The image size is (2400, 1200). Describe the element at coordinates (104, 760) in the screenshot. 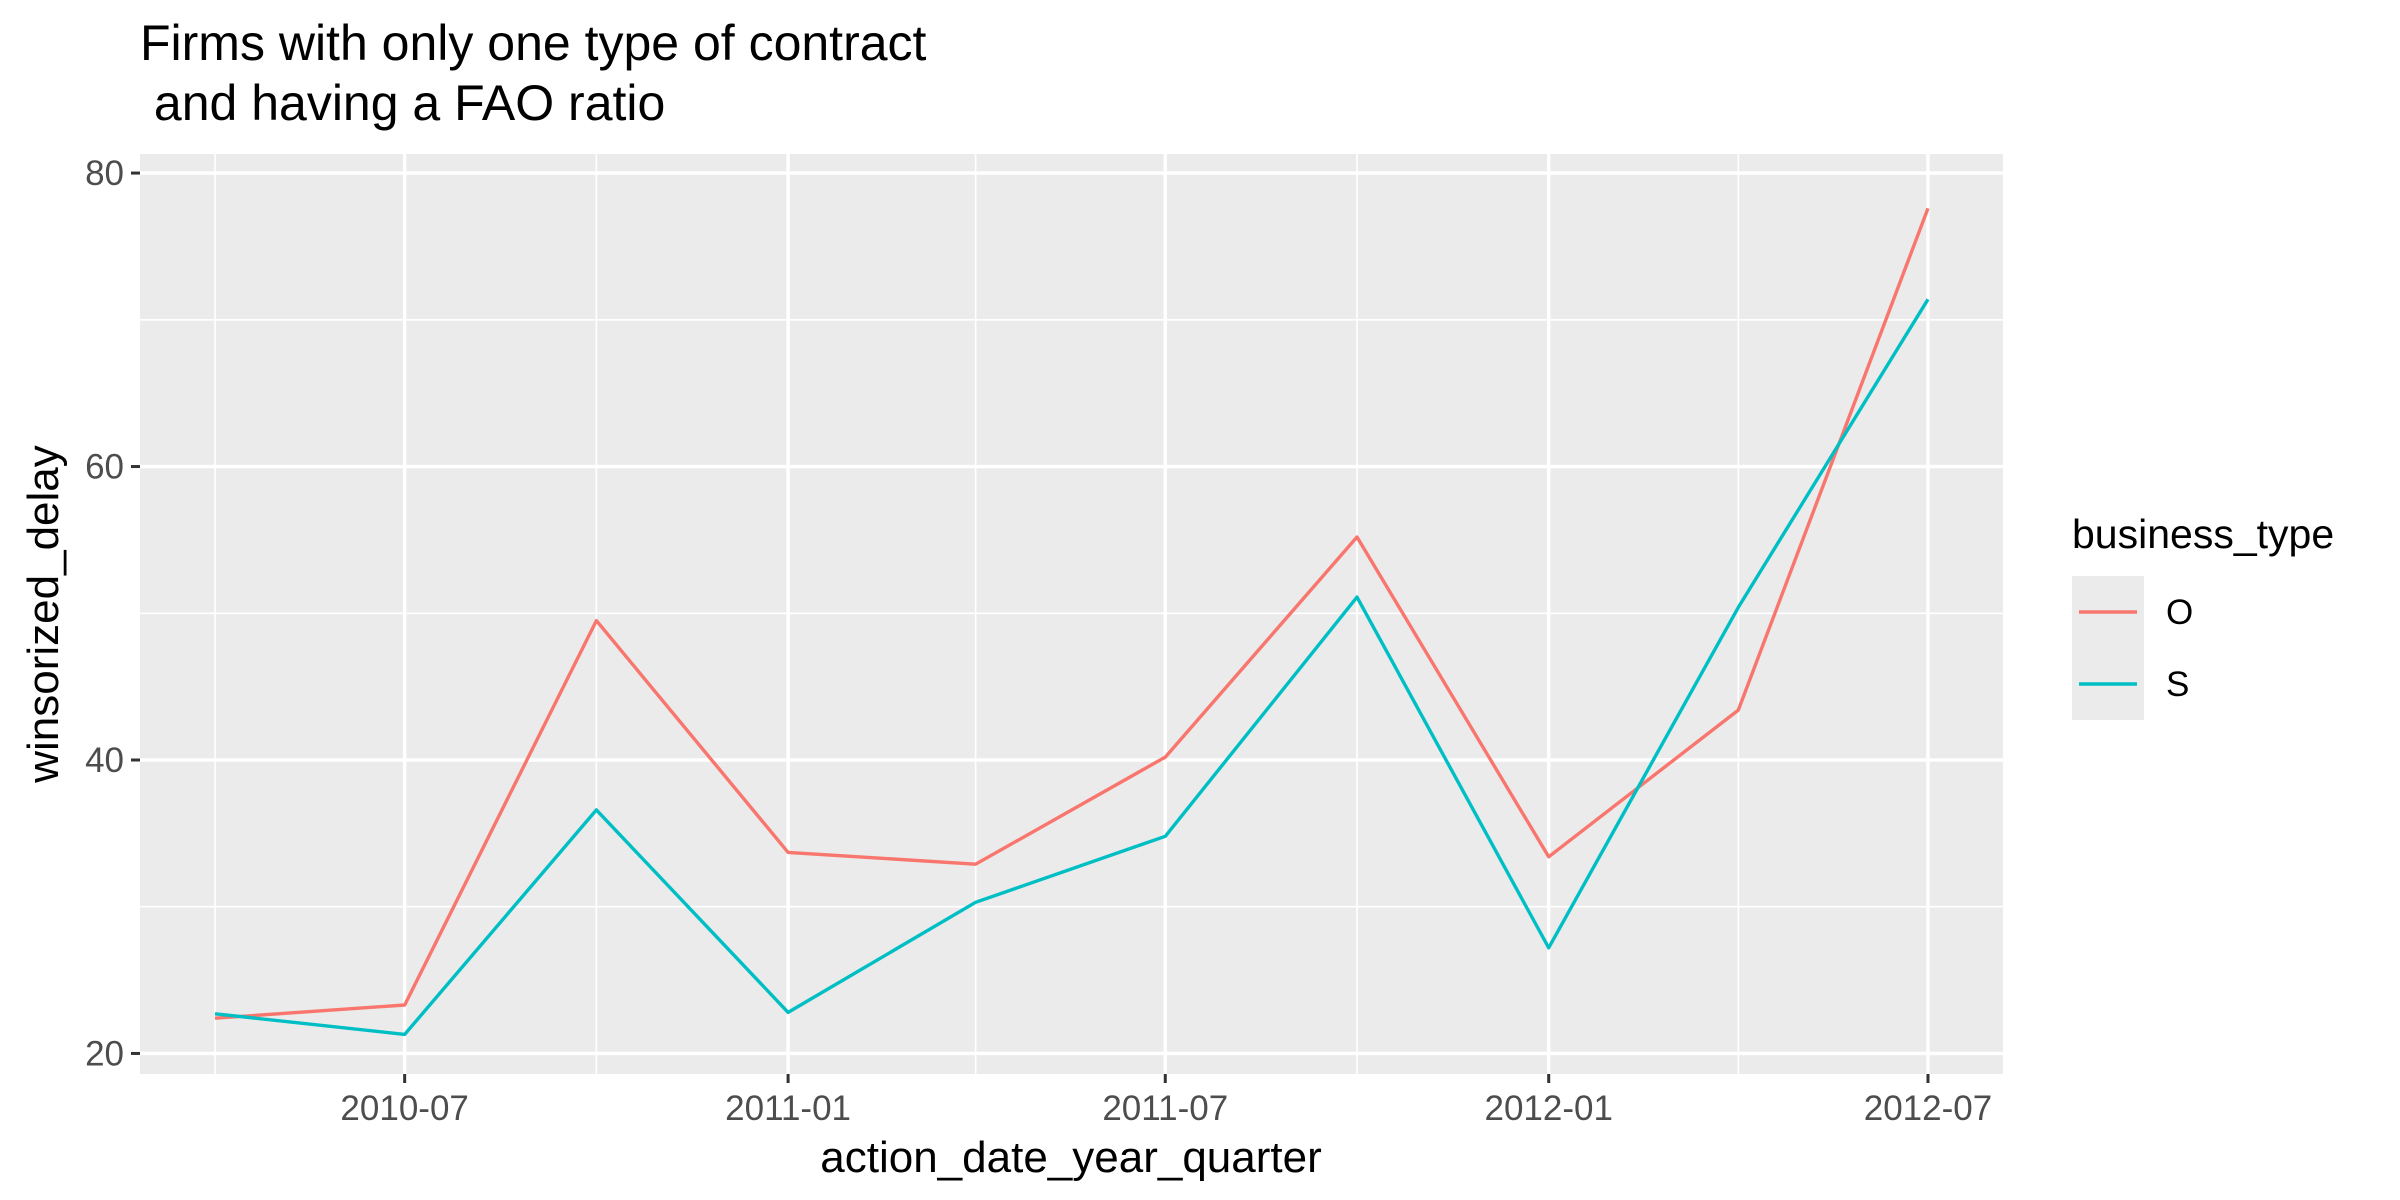

I see `y-tick-label: 40` at that location.